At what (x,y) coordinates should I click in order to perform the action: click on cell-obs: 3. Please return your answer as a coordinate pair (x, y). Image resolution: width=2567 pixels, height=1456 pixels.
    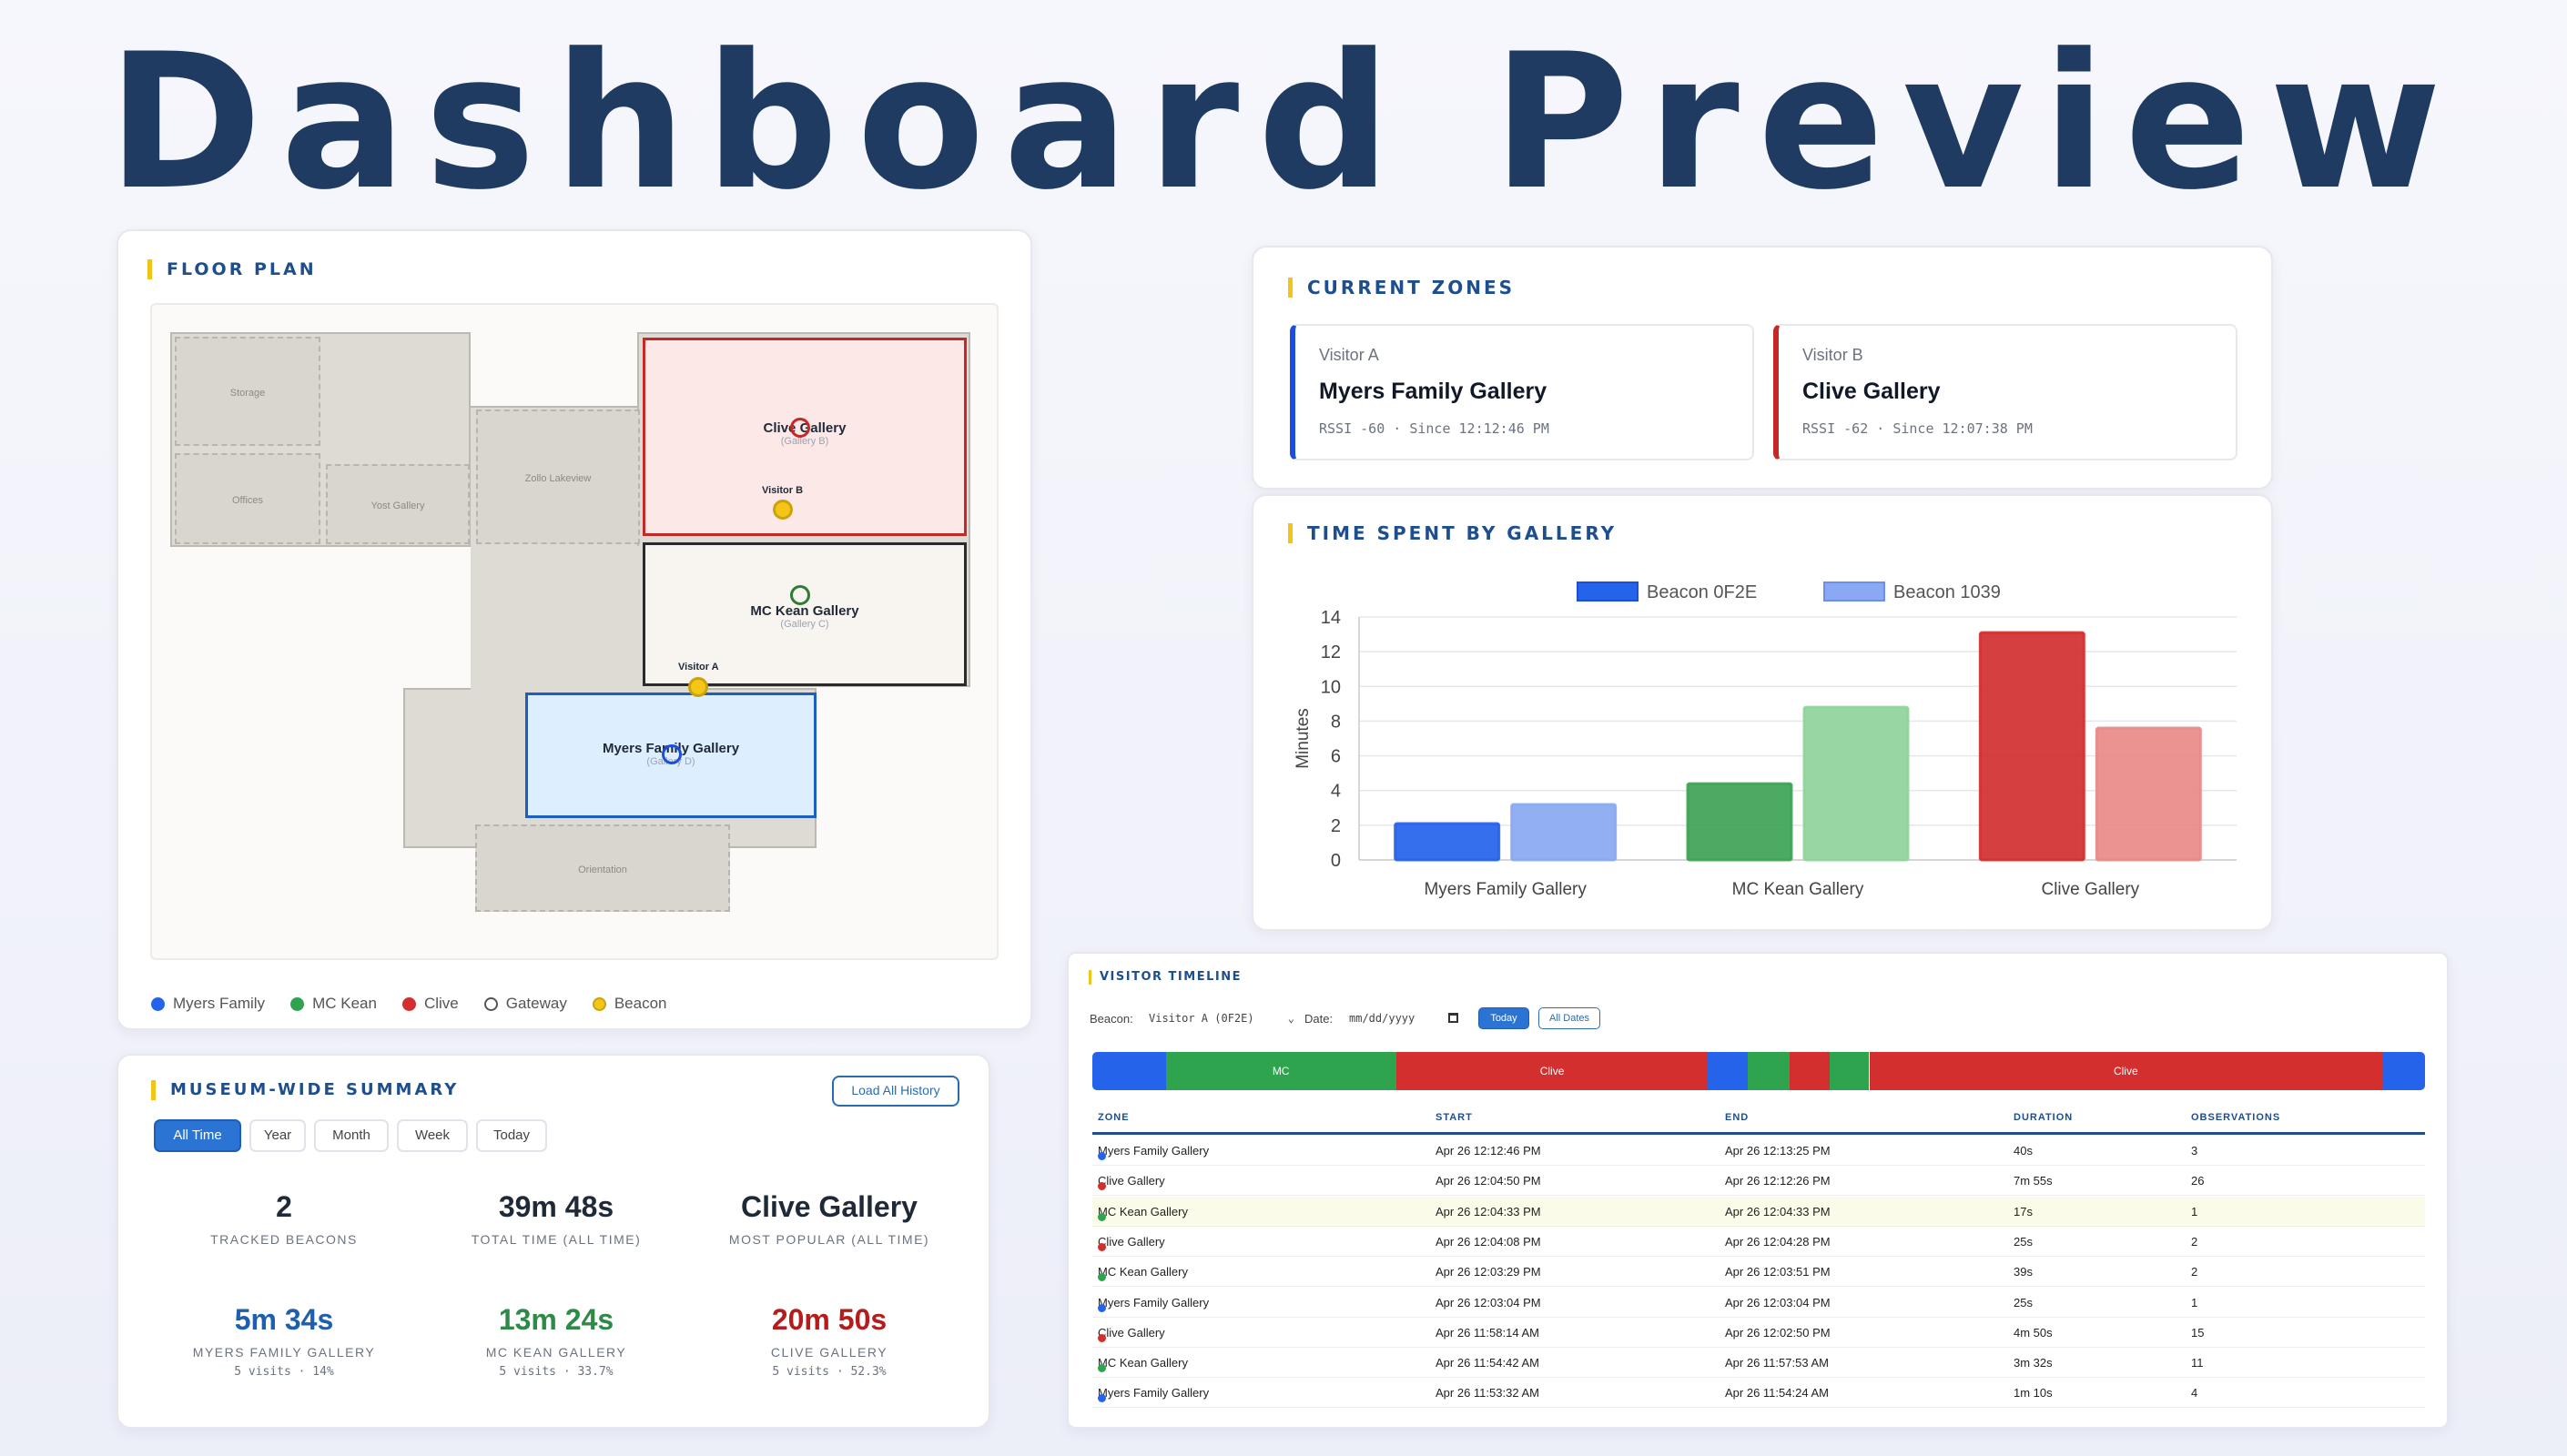
    Looking at the image, I should click on (2194, 1151).